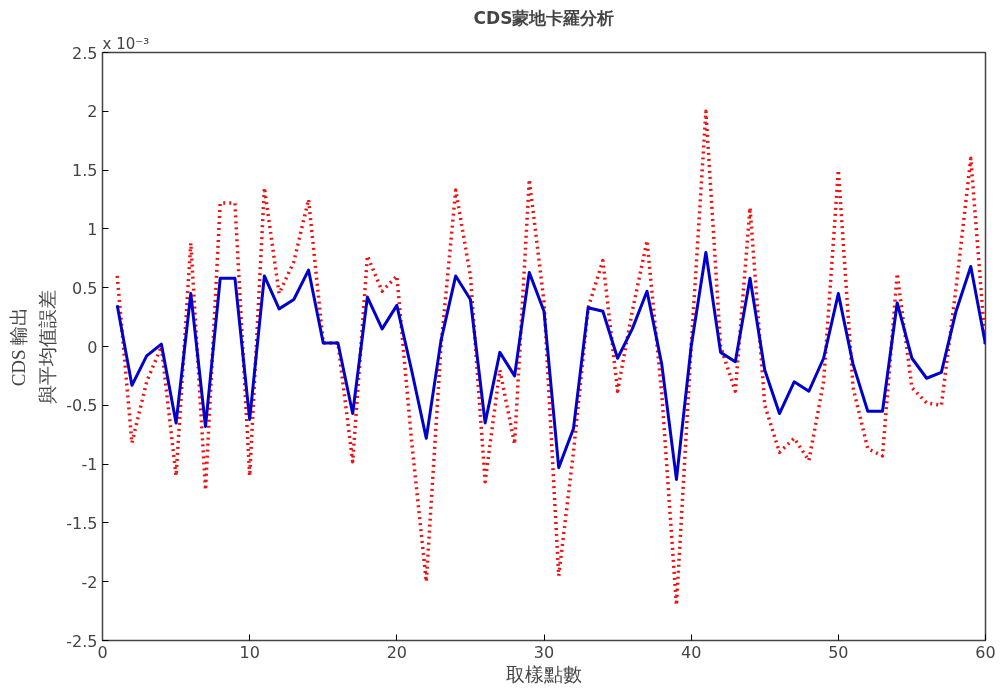 The image size is (1007, 694). I want to click on x-tick-label: 60, so click(985, 652).